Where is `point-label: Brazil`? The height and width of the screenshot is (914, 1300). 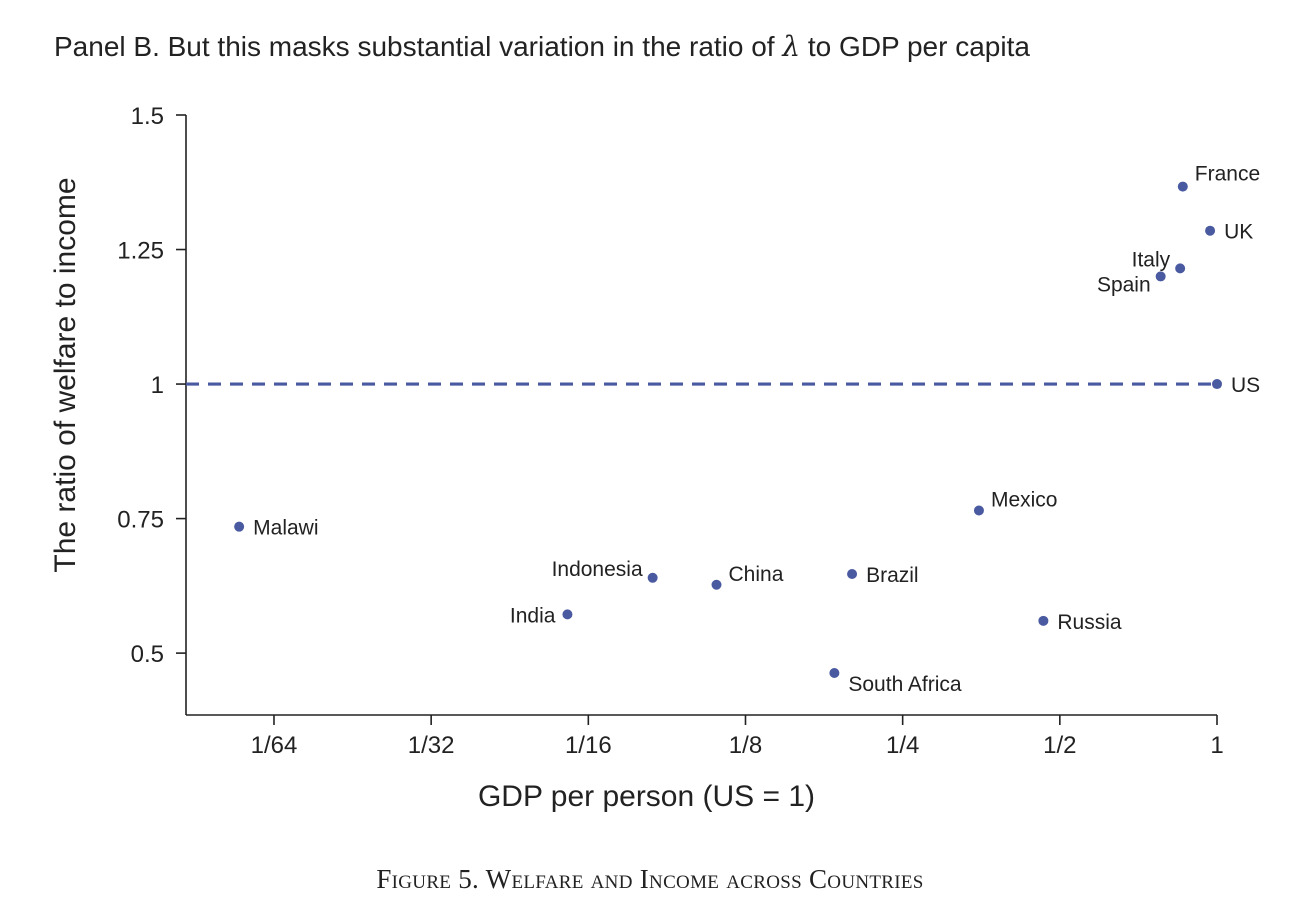
point-label: Brazil is located at coordinates (892, 575).